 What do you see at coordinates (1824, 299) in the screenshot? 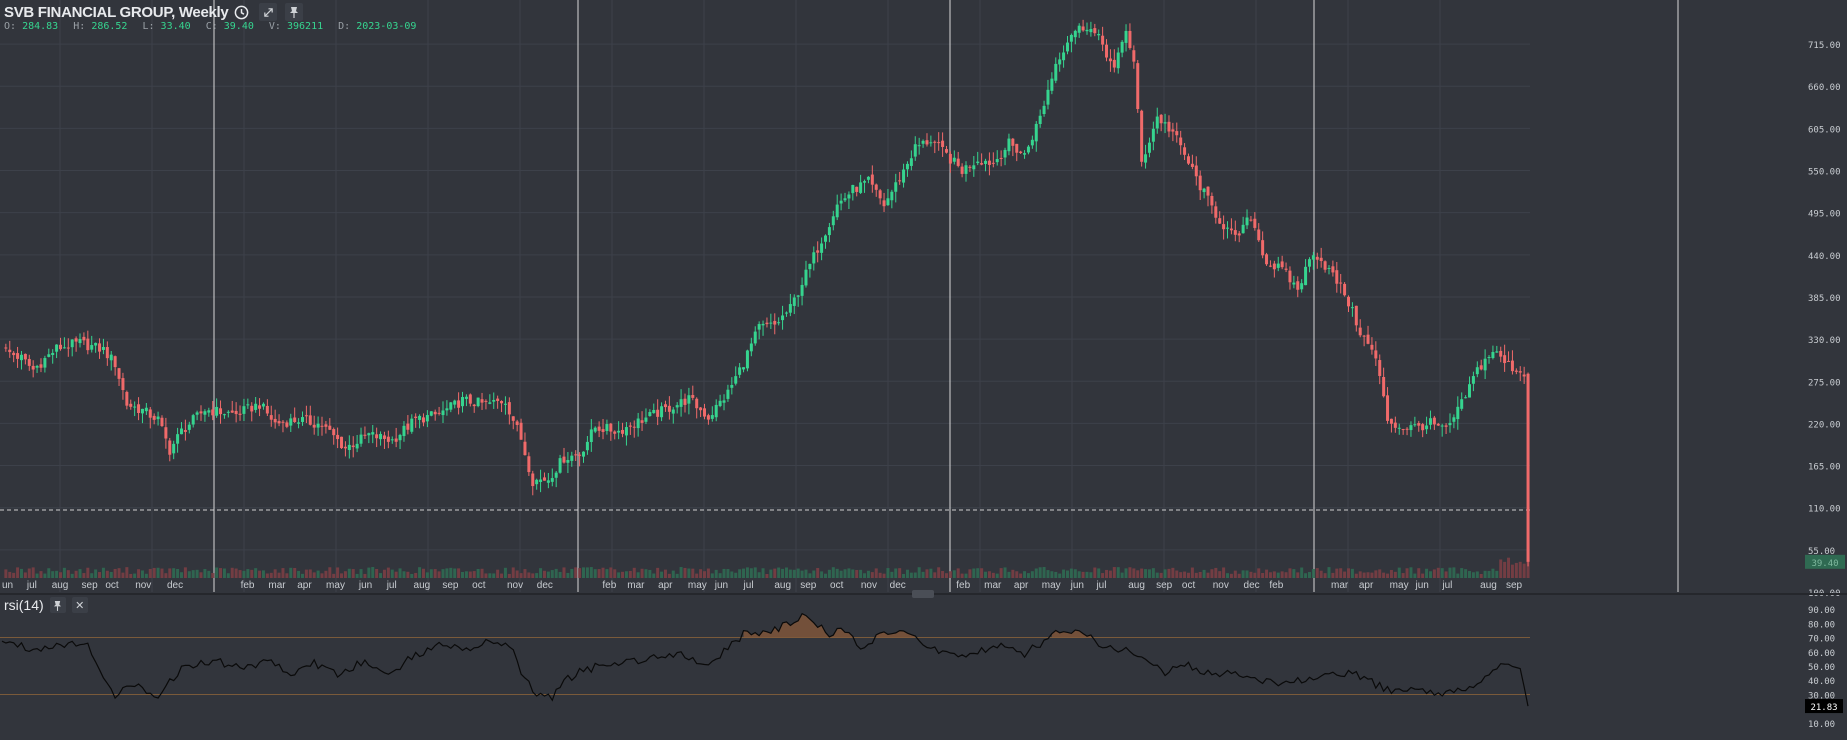
I see `y-axis-tick-label: 385.00` at bounding box center [1824, 299].